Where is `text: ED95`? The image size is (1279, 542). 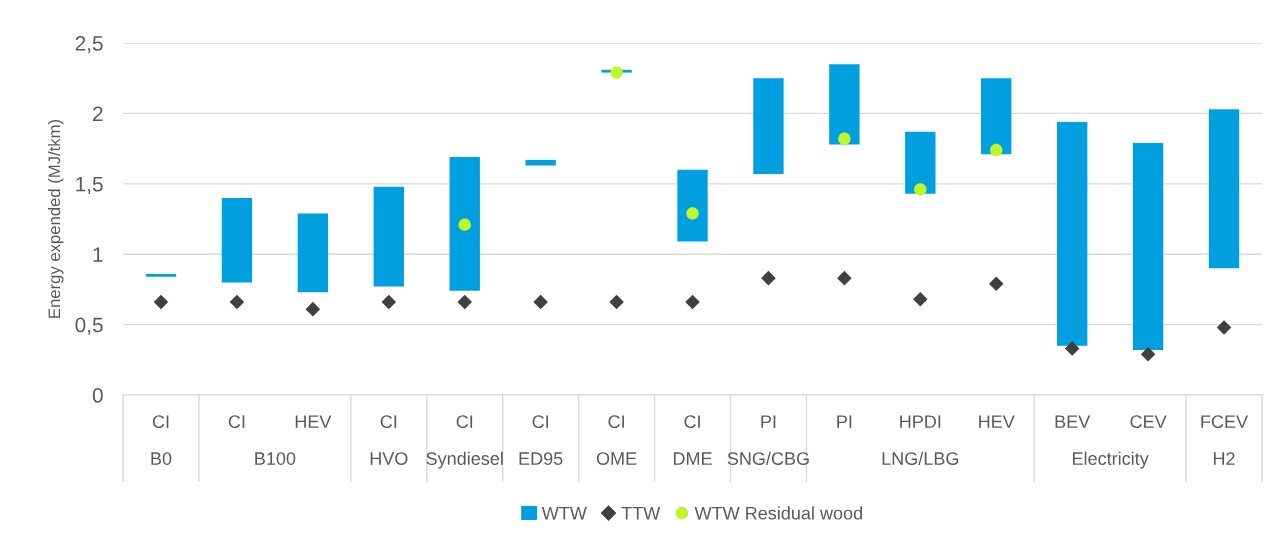
text: ED95 is located at coordinates (541, 458).